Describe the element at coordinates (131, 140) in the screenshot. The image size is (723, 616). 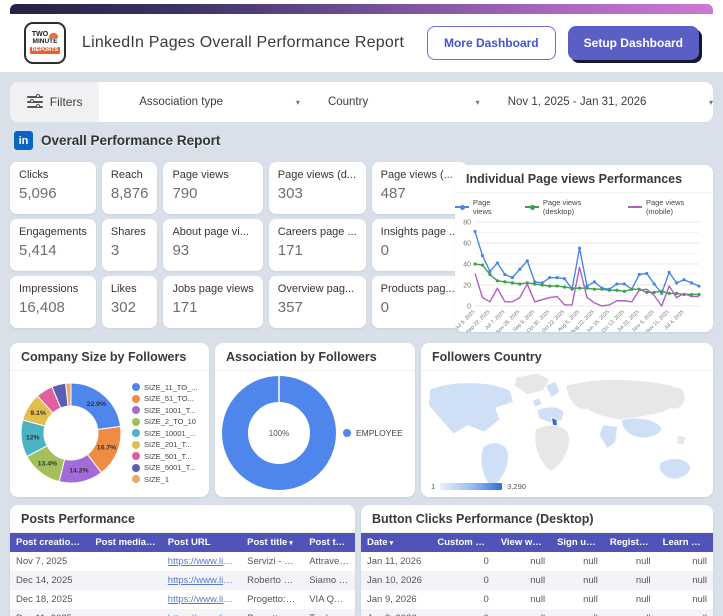
I see `section-title: Overall Performance Report` at that location.